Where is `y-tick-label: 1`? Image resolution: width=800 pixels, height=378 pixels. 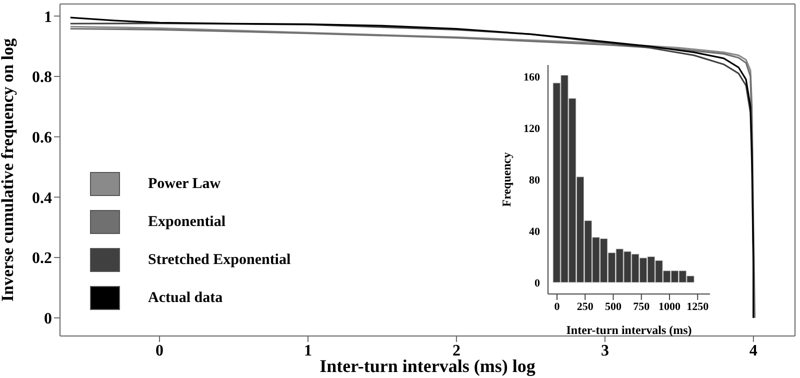 y-tick-label: 1 is located at coordinates (48, 17).